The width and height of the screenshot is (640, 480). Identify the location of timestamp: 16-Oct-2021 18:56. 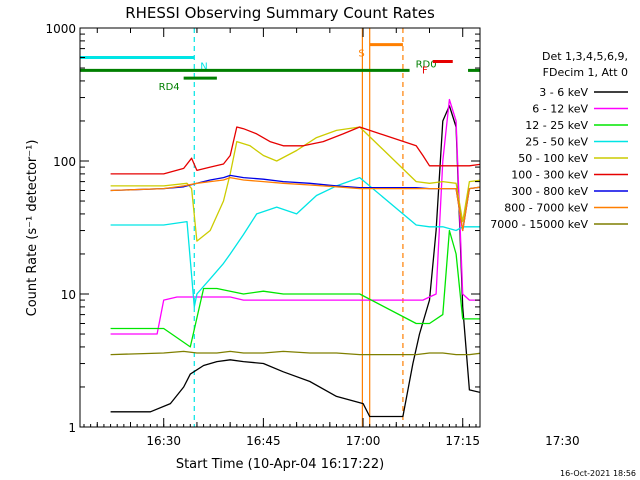
(598, 473).